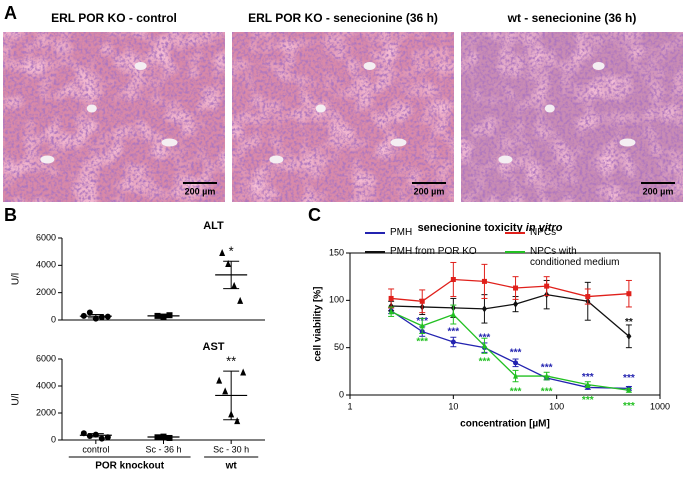 Image resolution: width=685 pixels, height=481 pixels. Describe the element at coordinates (46, 237) in the screenshot. I see `y-tick-label: 6000` at that location.